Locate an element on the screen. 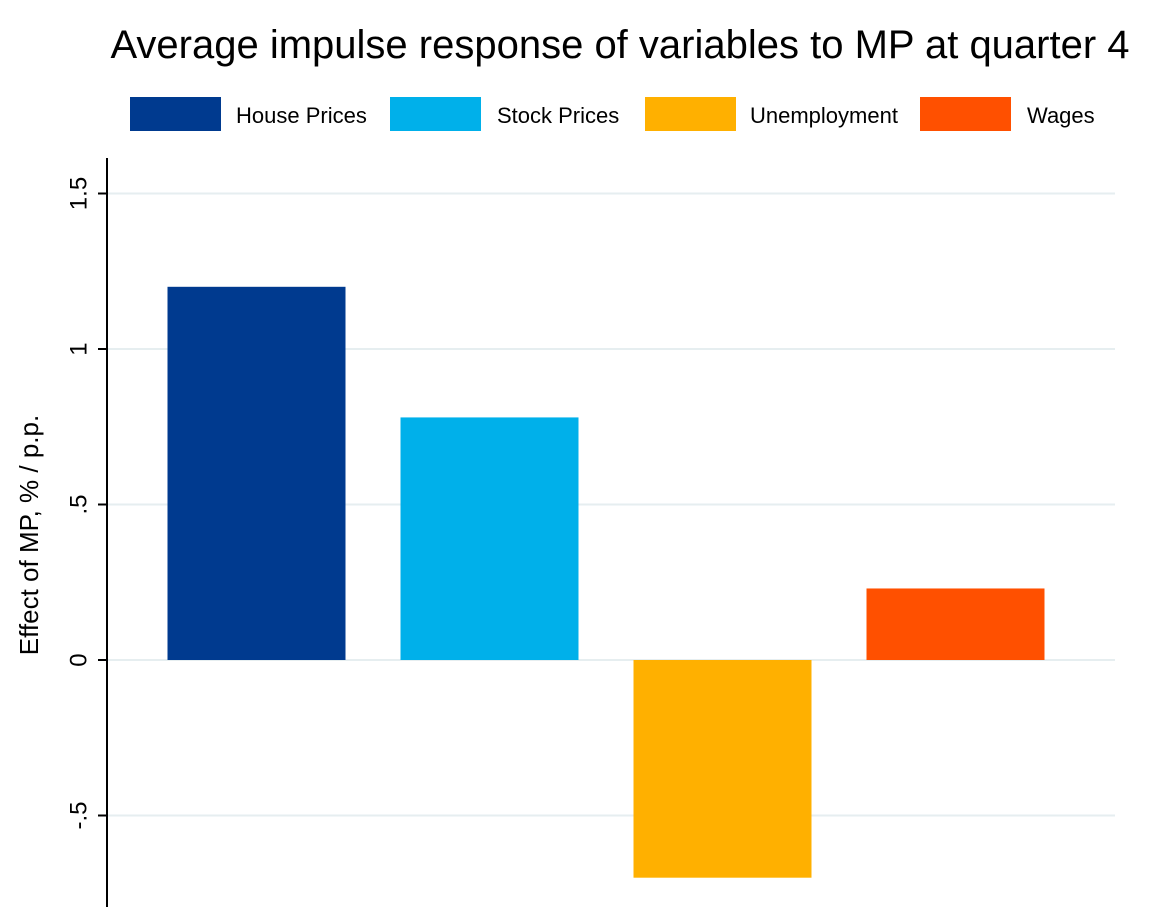 This screenshot has height=907, width=1149. legend-swatch-unemployment is located at coordinates (690, 114).